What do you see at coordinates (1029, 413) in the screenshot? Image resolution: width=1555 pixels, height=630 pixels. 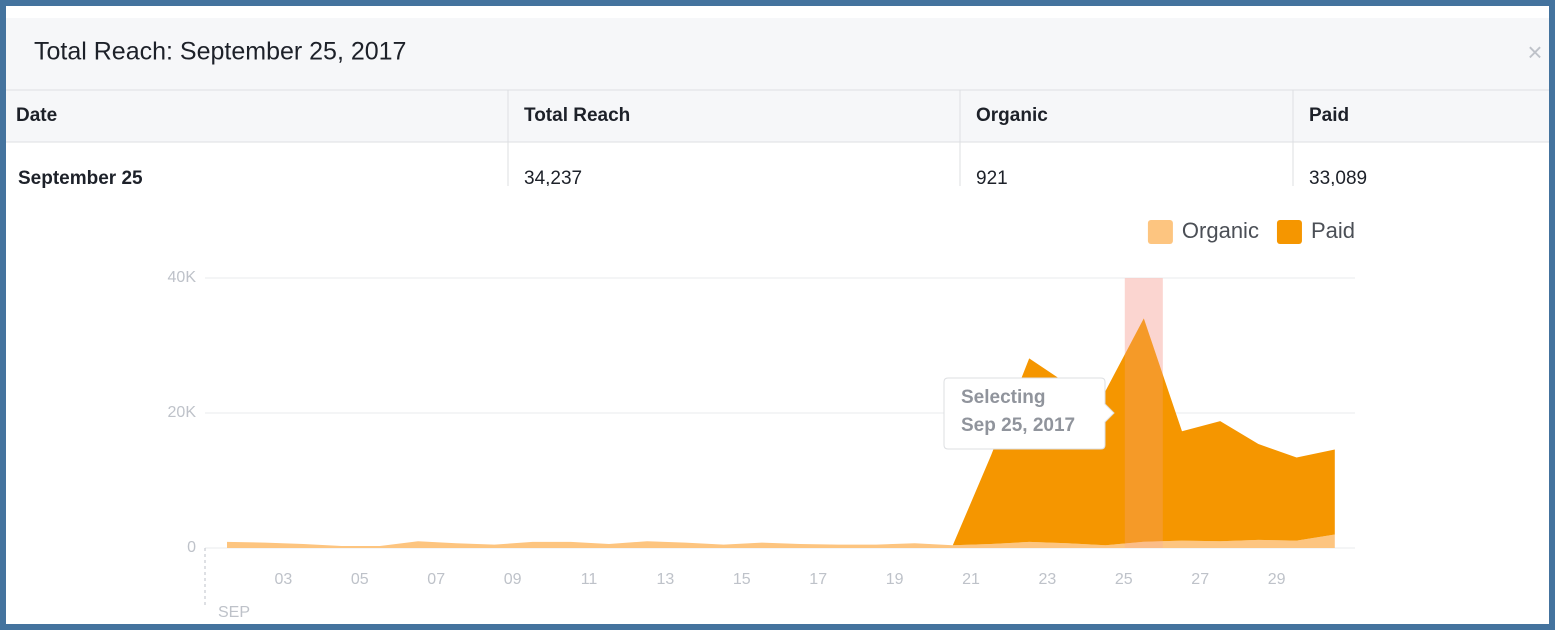 I see `tooltip-box` at bounding box center [1029, 413].